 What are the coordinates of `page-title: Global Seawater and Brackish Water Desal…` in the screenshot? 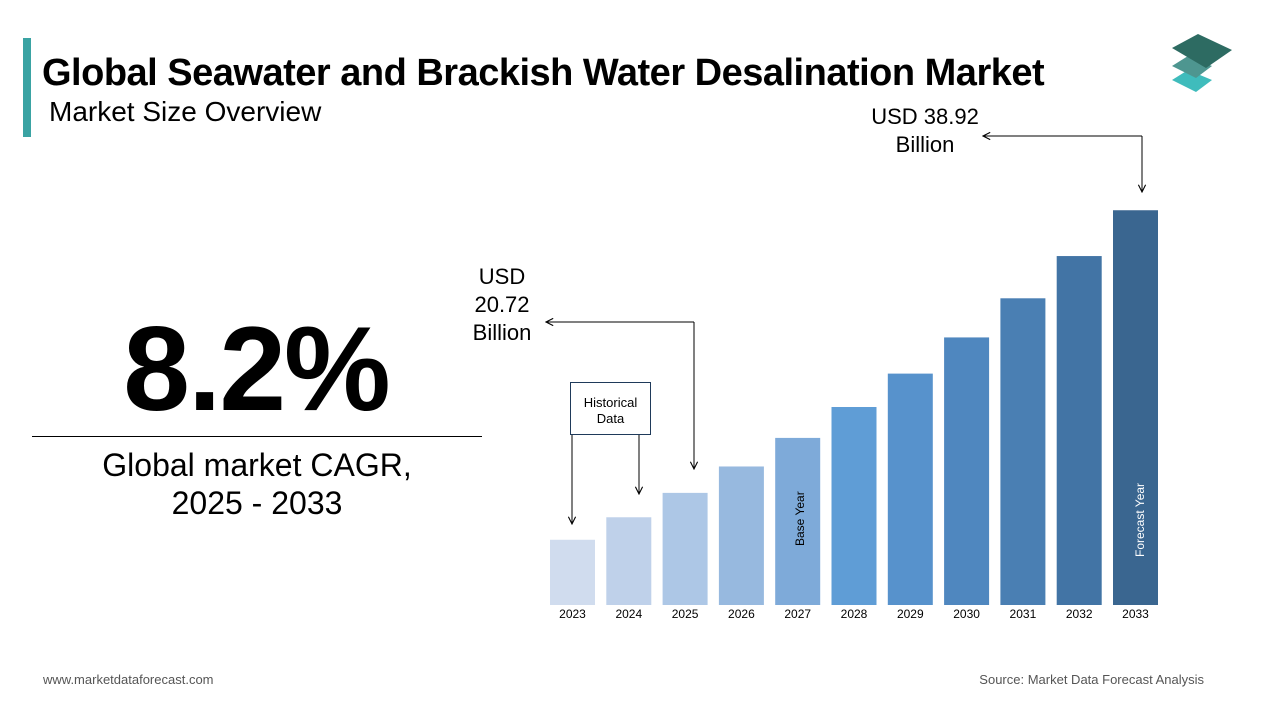 It's located at (543, 73).